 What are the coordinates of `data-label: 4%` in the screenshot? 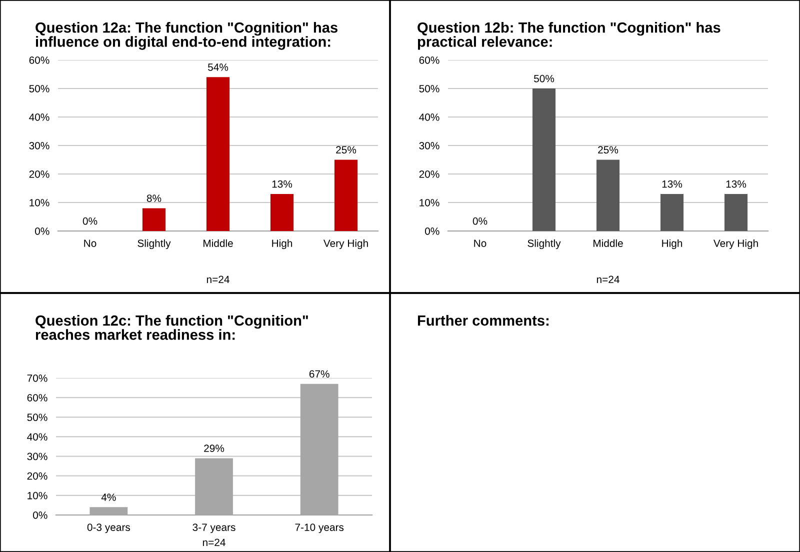 It's located at (108, 497).